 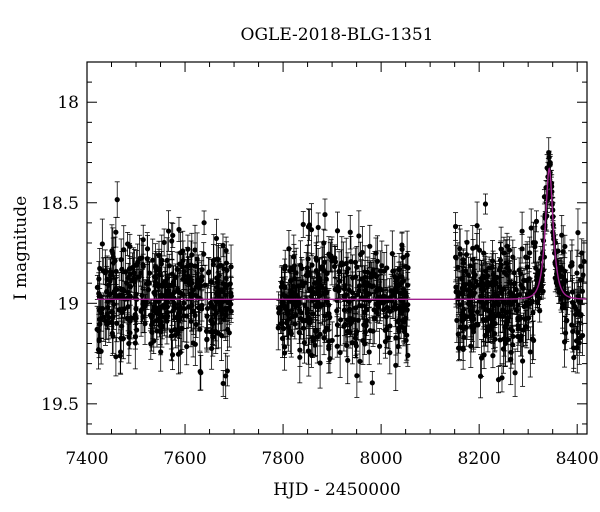 What do you see at coordinates (337, 490) in the screenshot?
I see `x-axis-label: HJD - 2450000` at bounding box center [337, 490].